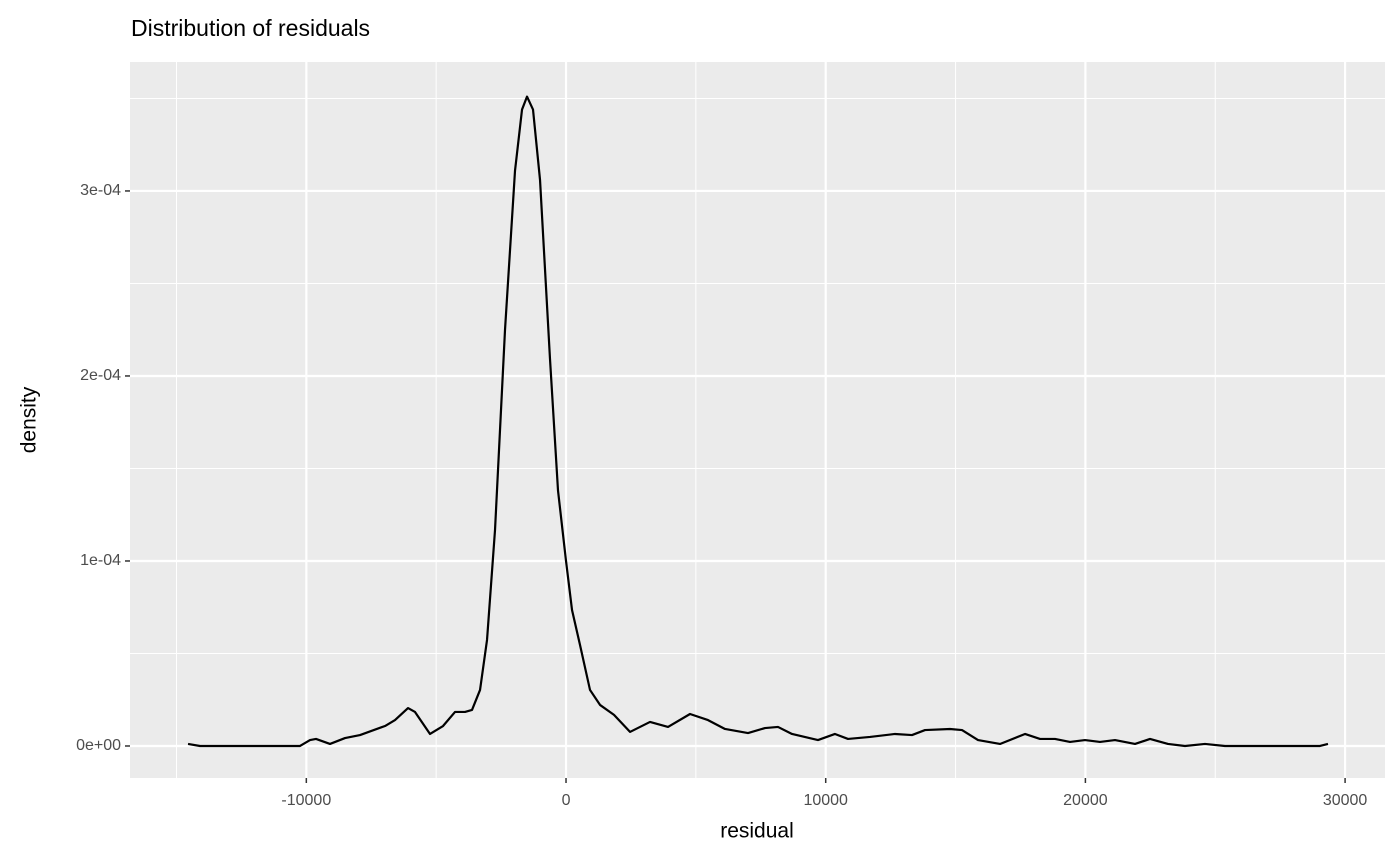 The height and width of the screenshot is (865, 1400). I want to click on x-axis-label: residual, so click(757, 831).